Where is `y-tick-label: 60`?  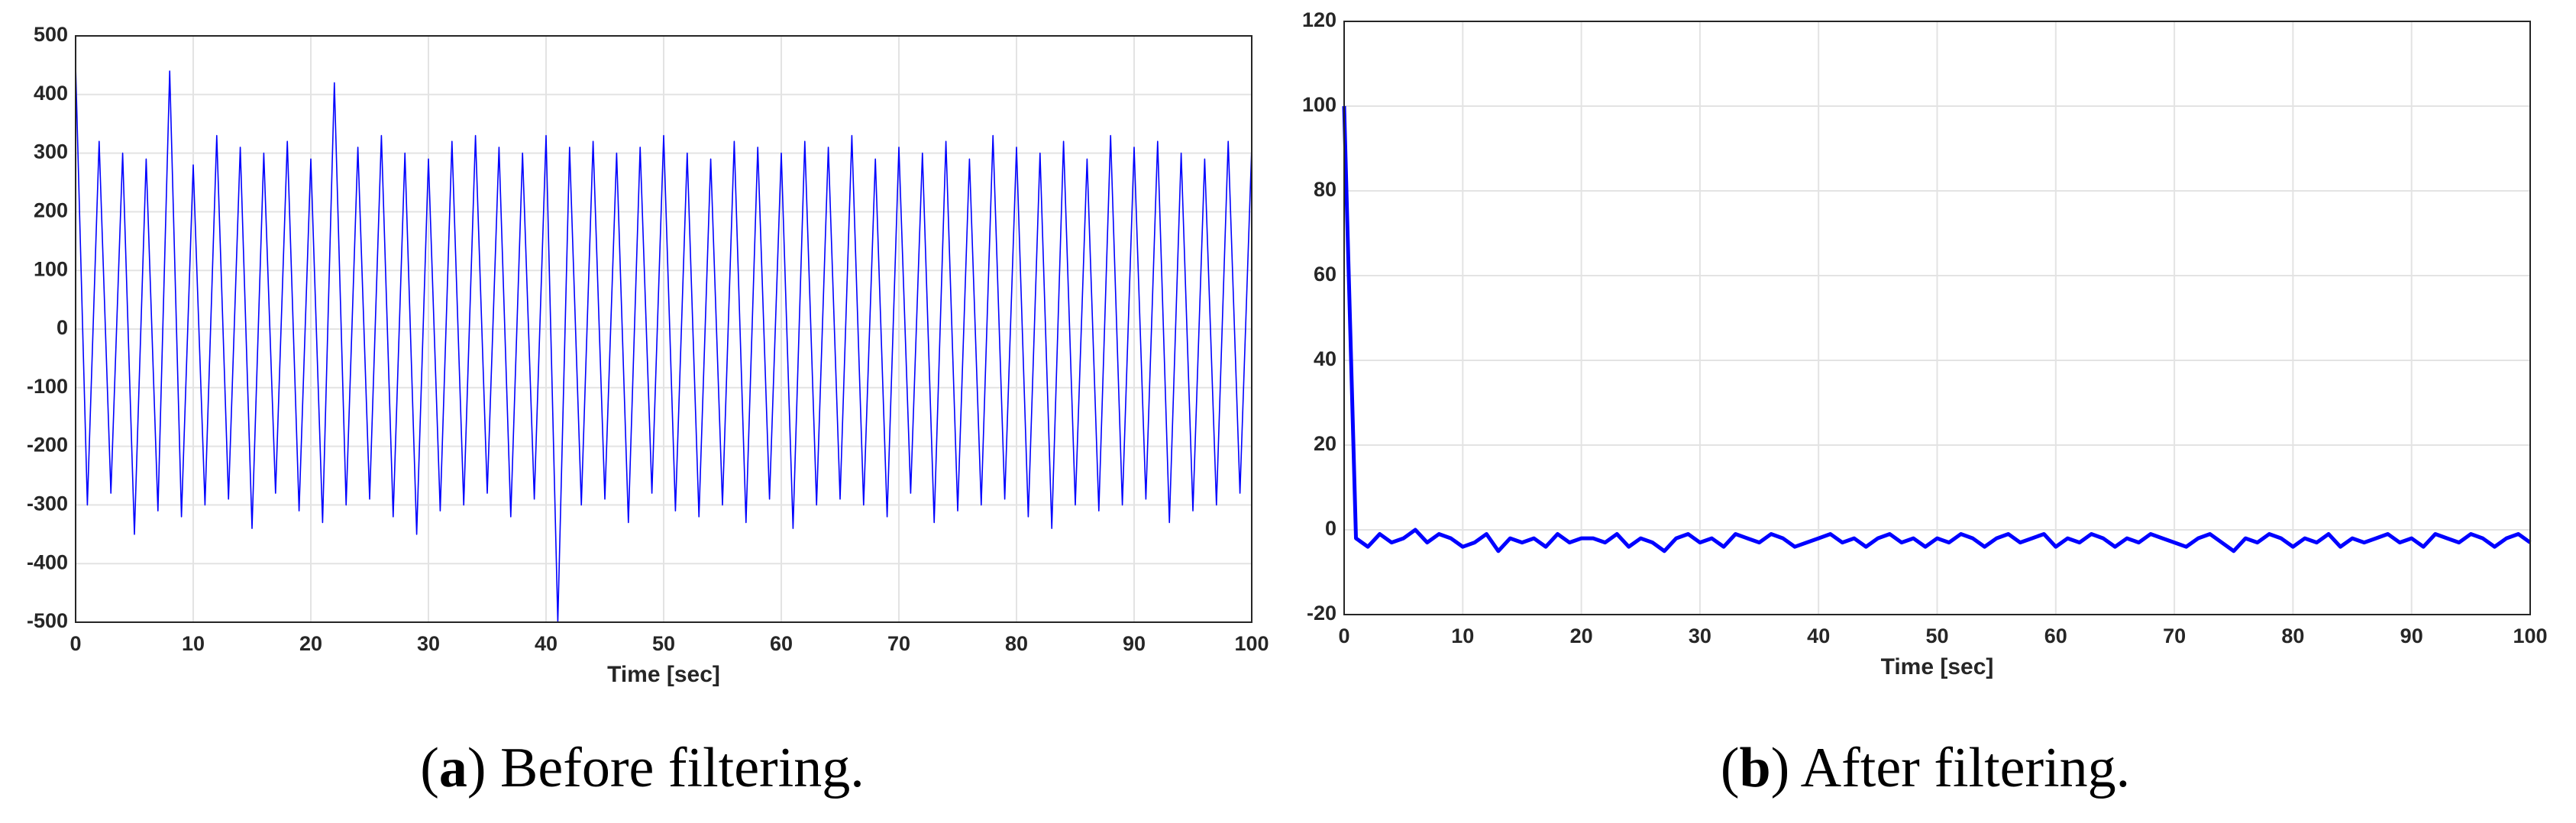
y-tick-label: 60 is located at coordinates (1325, 275).